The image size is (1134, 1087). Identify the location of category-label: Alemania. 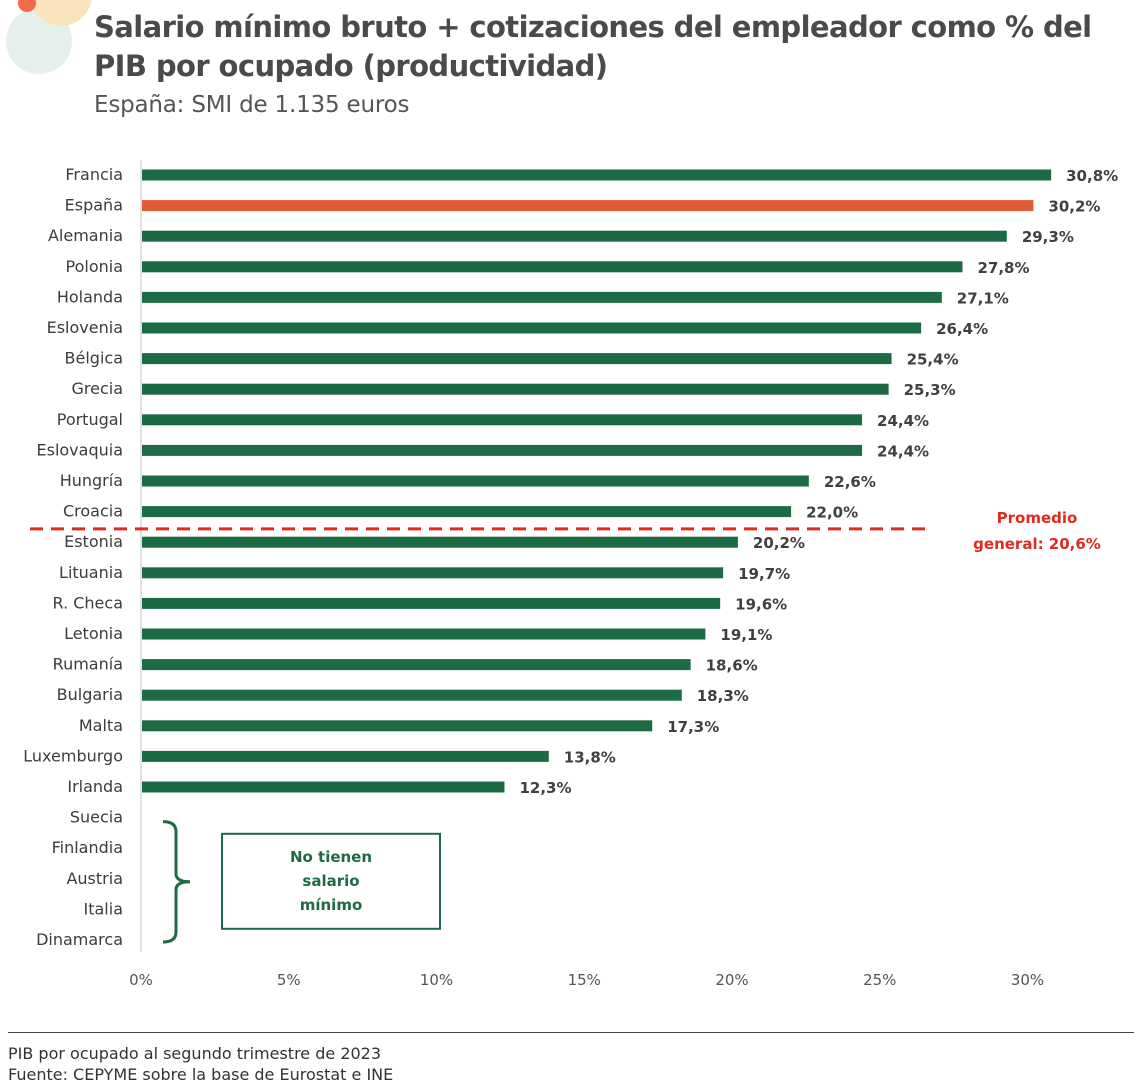
(85, 235).